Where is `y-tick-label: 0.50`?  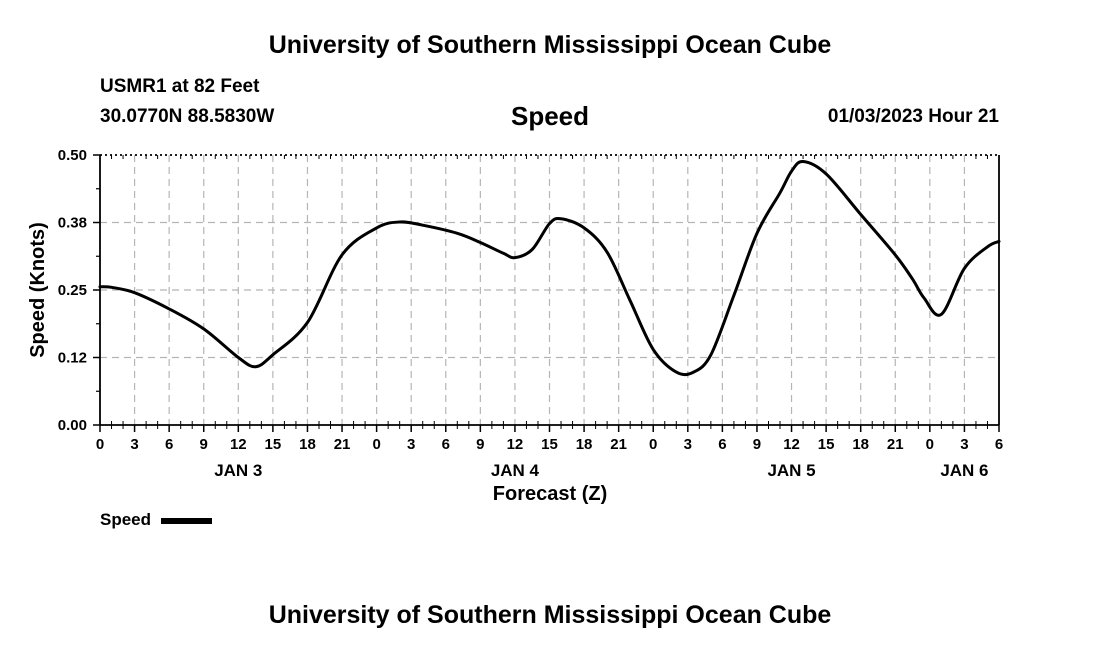
y-tick-label: 0.50 is located at coordinates (72, 155).